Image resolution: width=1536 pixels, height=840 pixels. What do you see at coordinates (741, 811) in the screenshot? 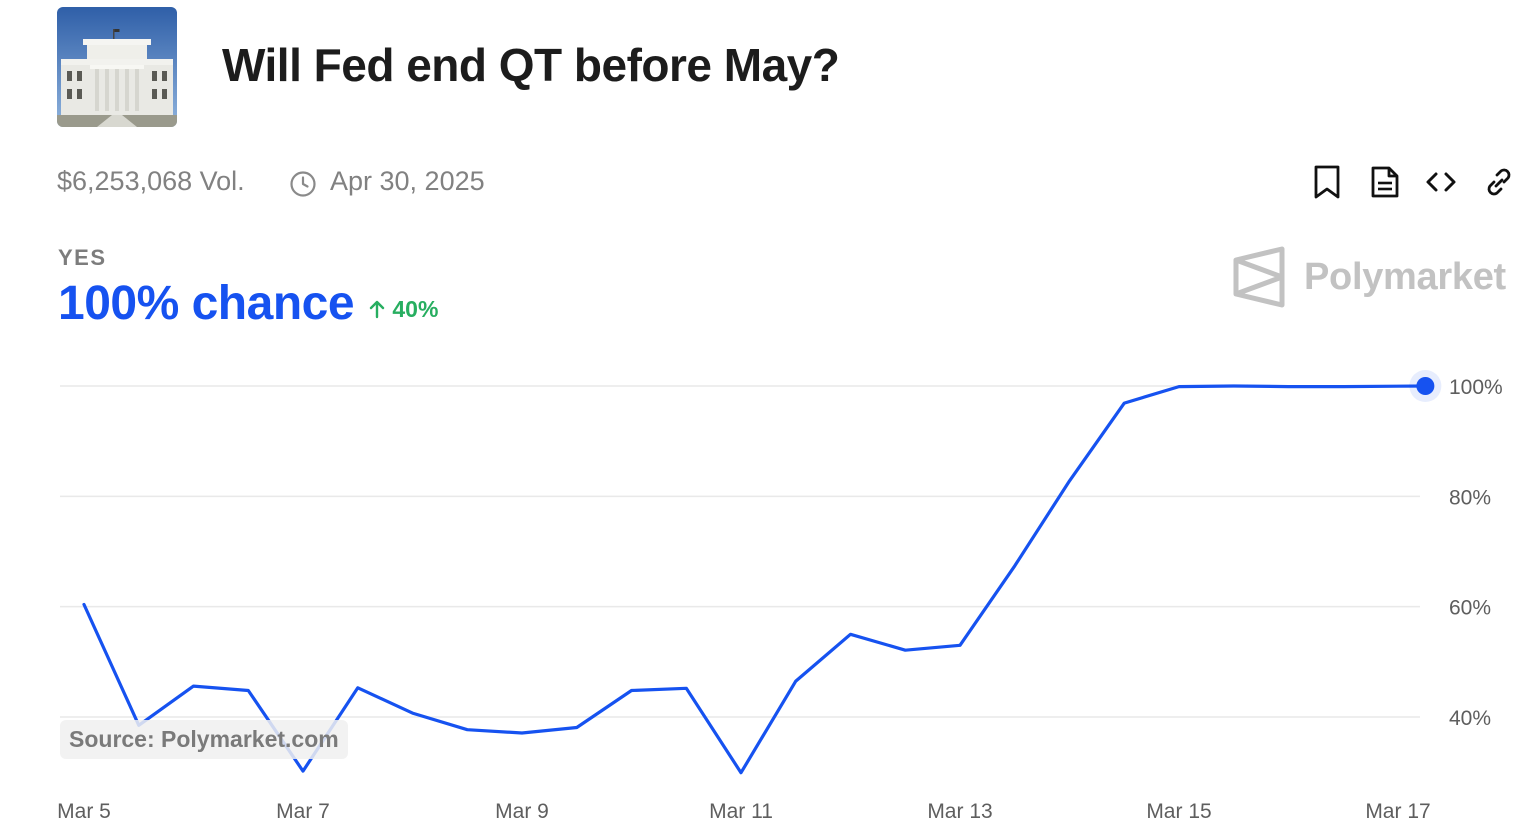
I see `x-tick-label: Mar 11` at bounding box center [741, 811].